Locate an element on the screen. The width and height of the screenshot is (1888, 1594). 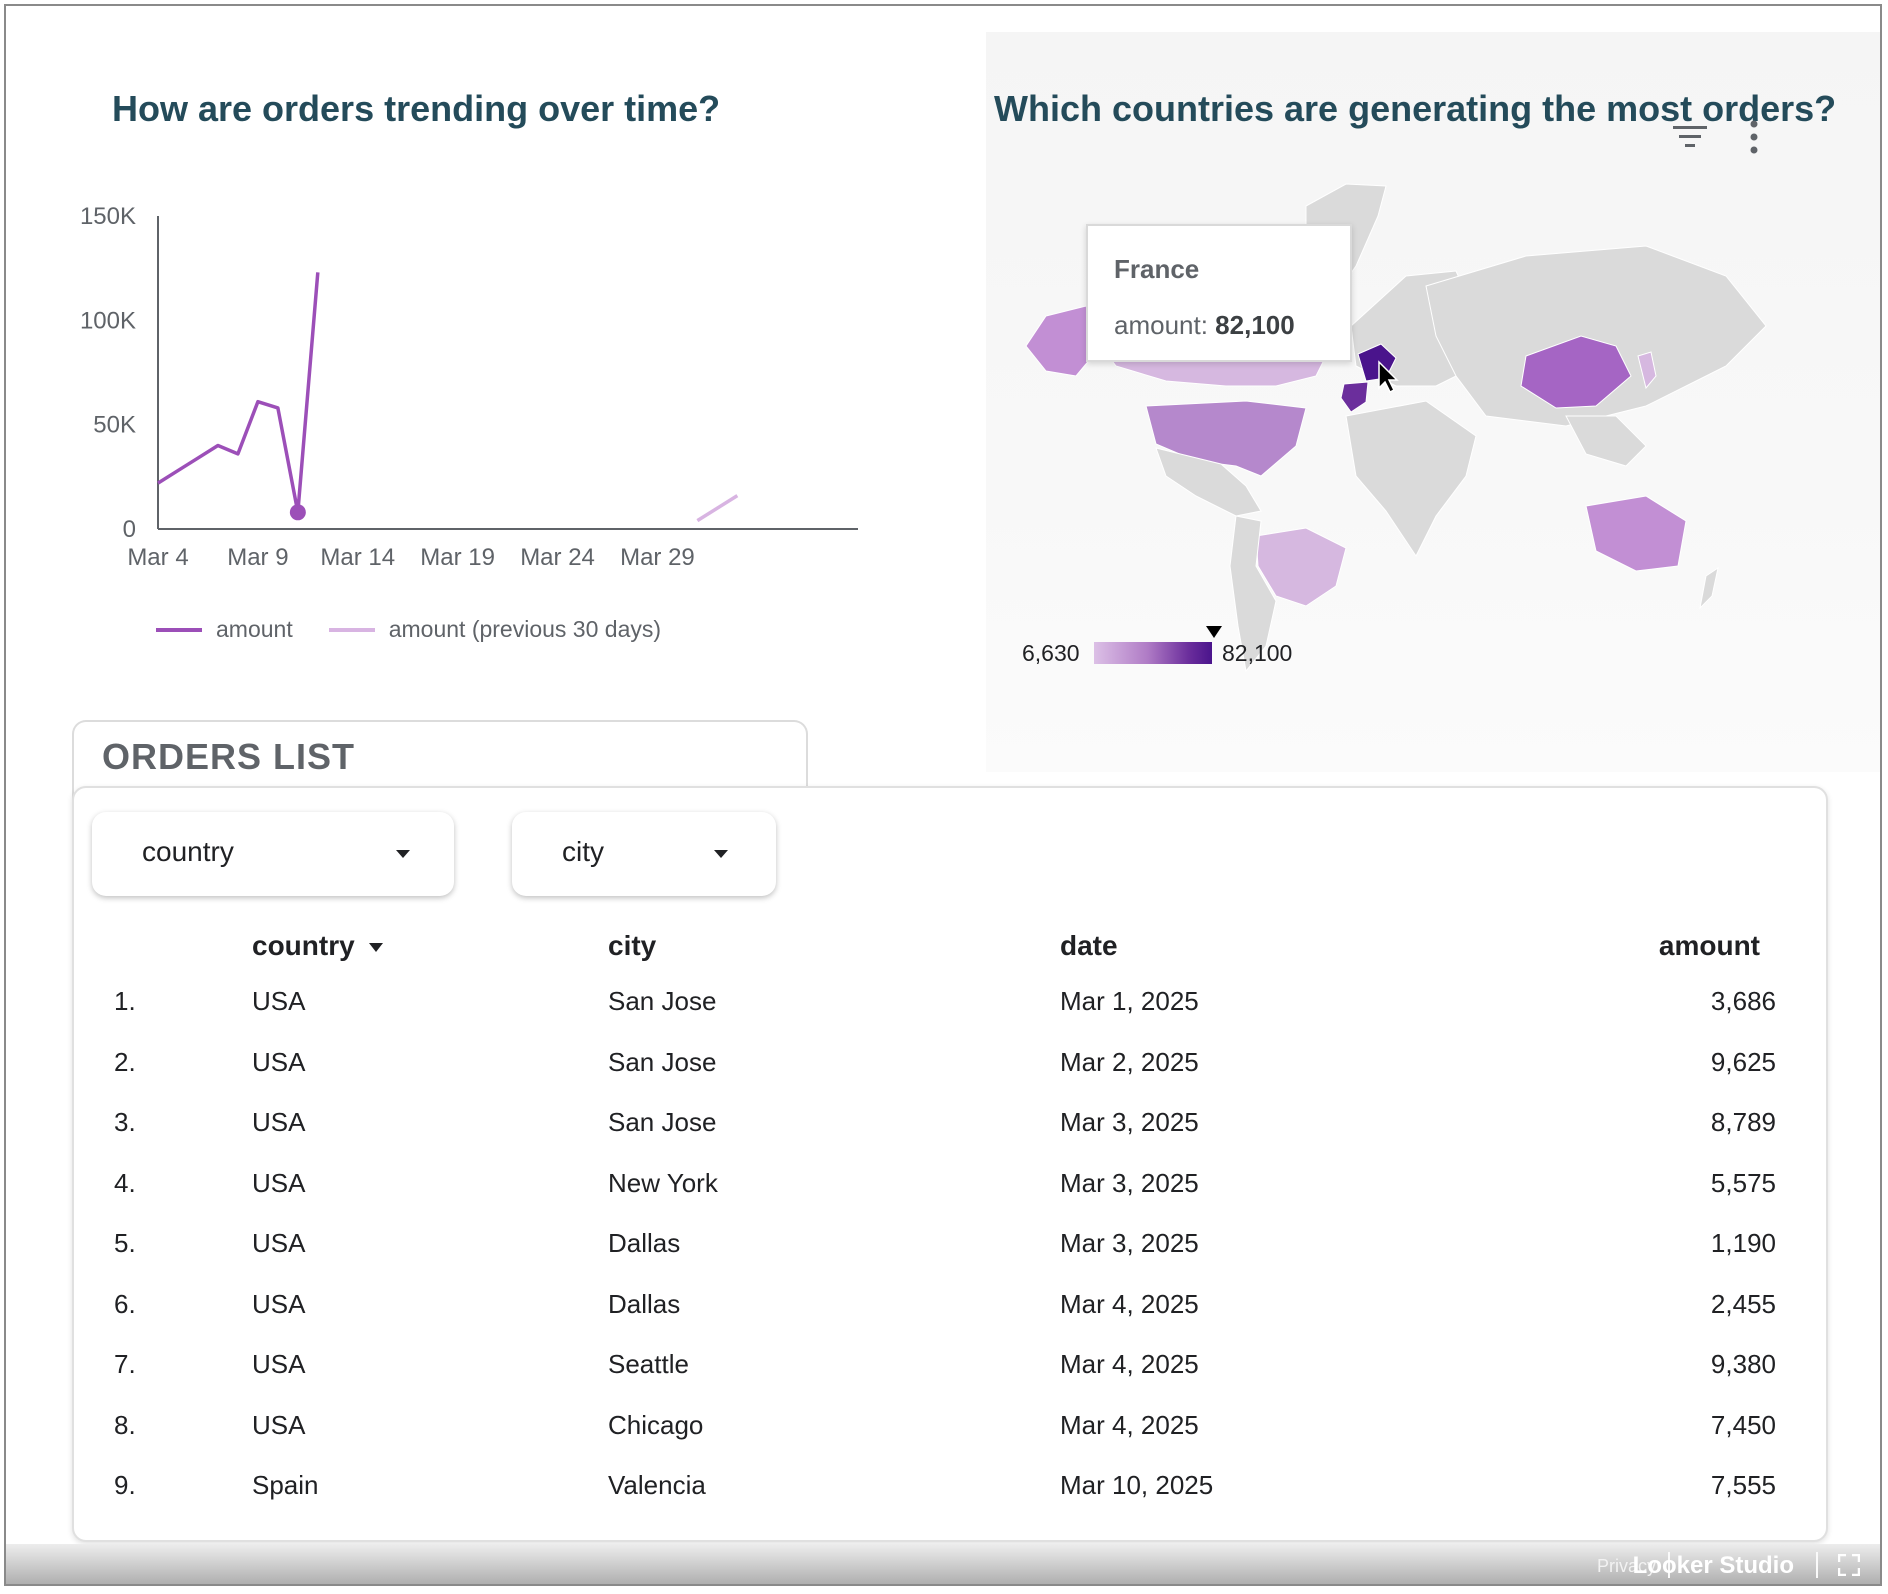
cell-amount: 8,789 is located at coordinates (1743, 1122).